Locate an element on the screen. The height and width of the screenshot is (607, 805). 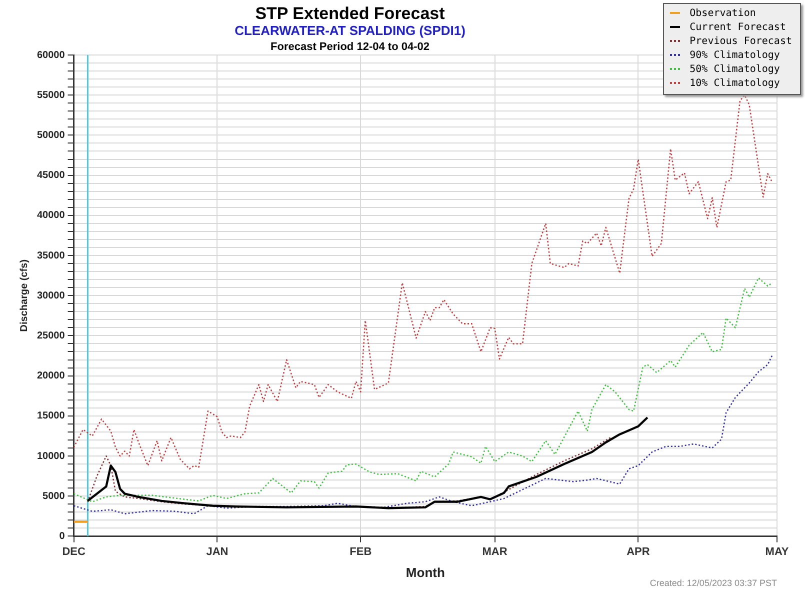
y-tick-label: 15000 is located at coordinates (51, 416).